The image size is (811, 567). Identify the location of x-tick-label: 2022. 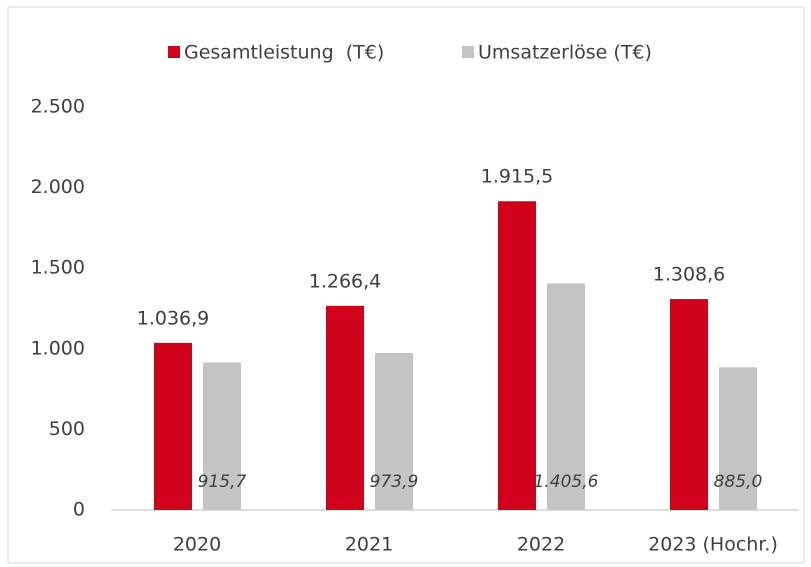
(541, 545).